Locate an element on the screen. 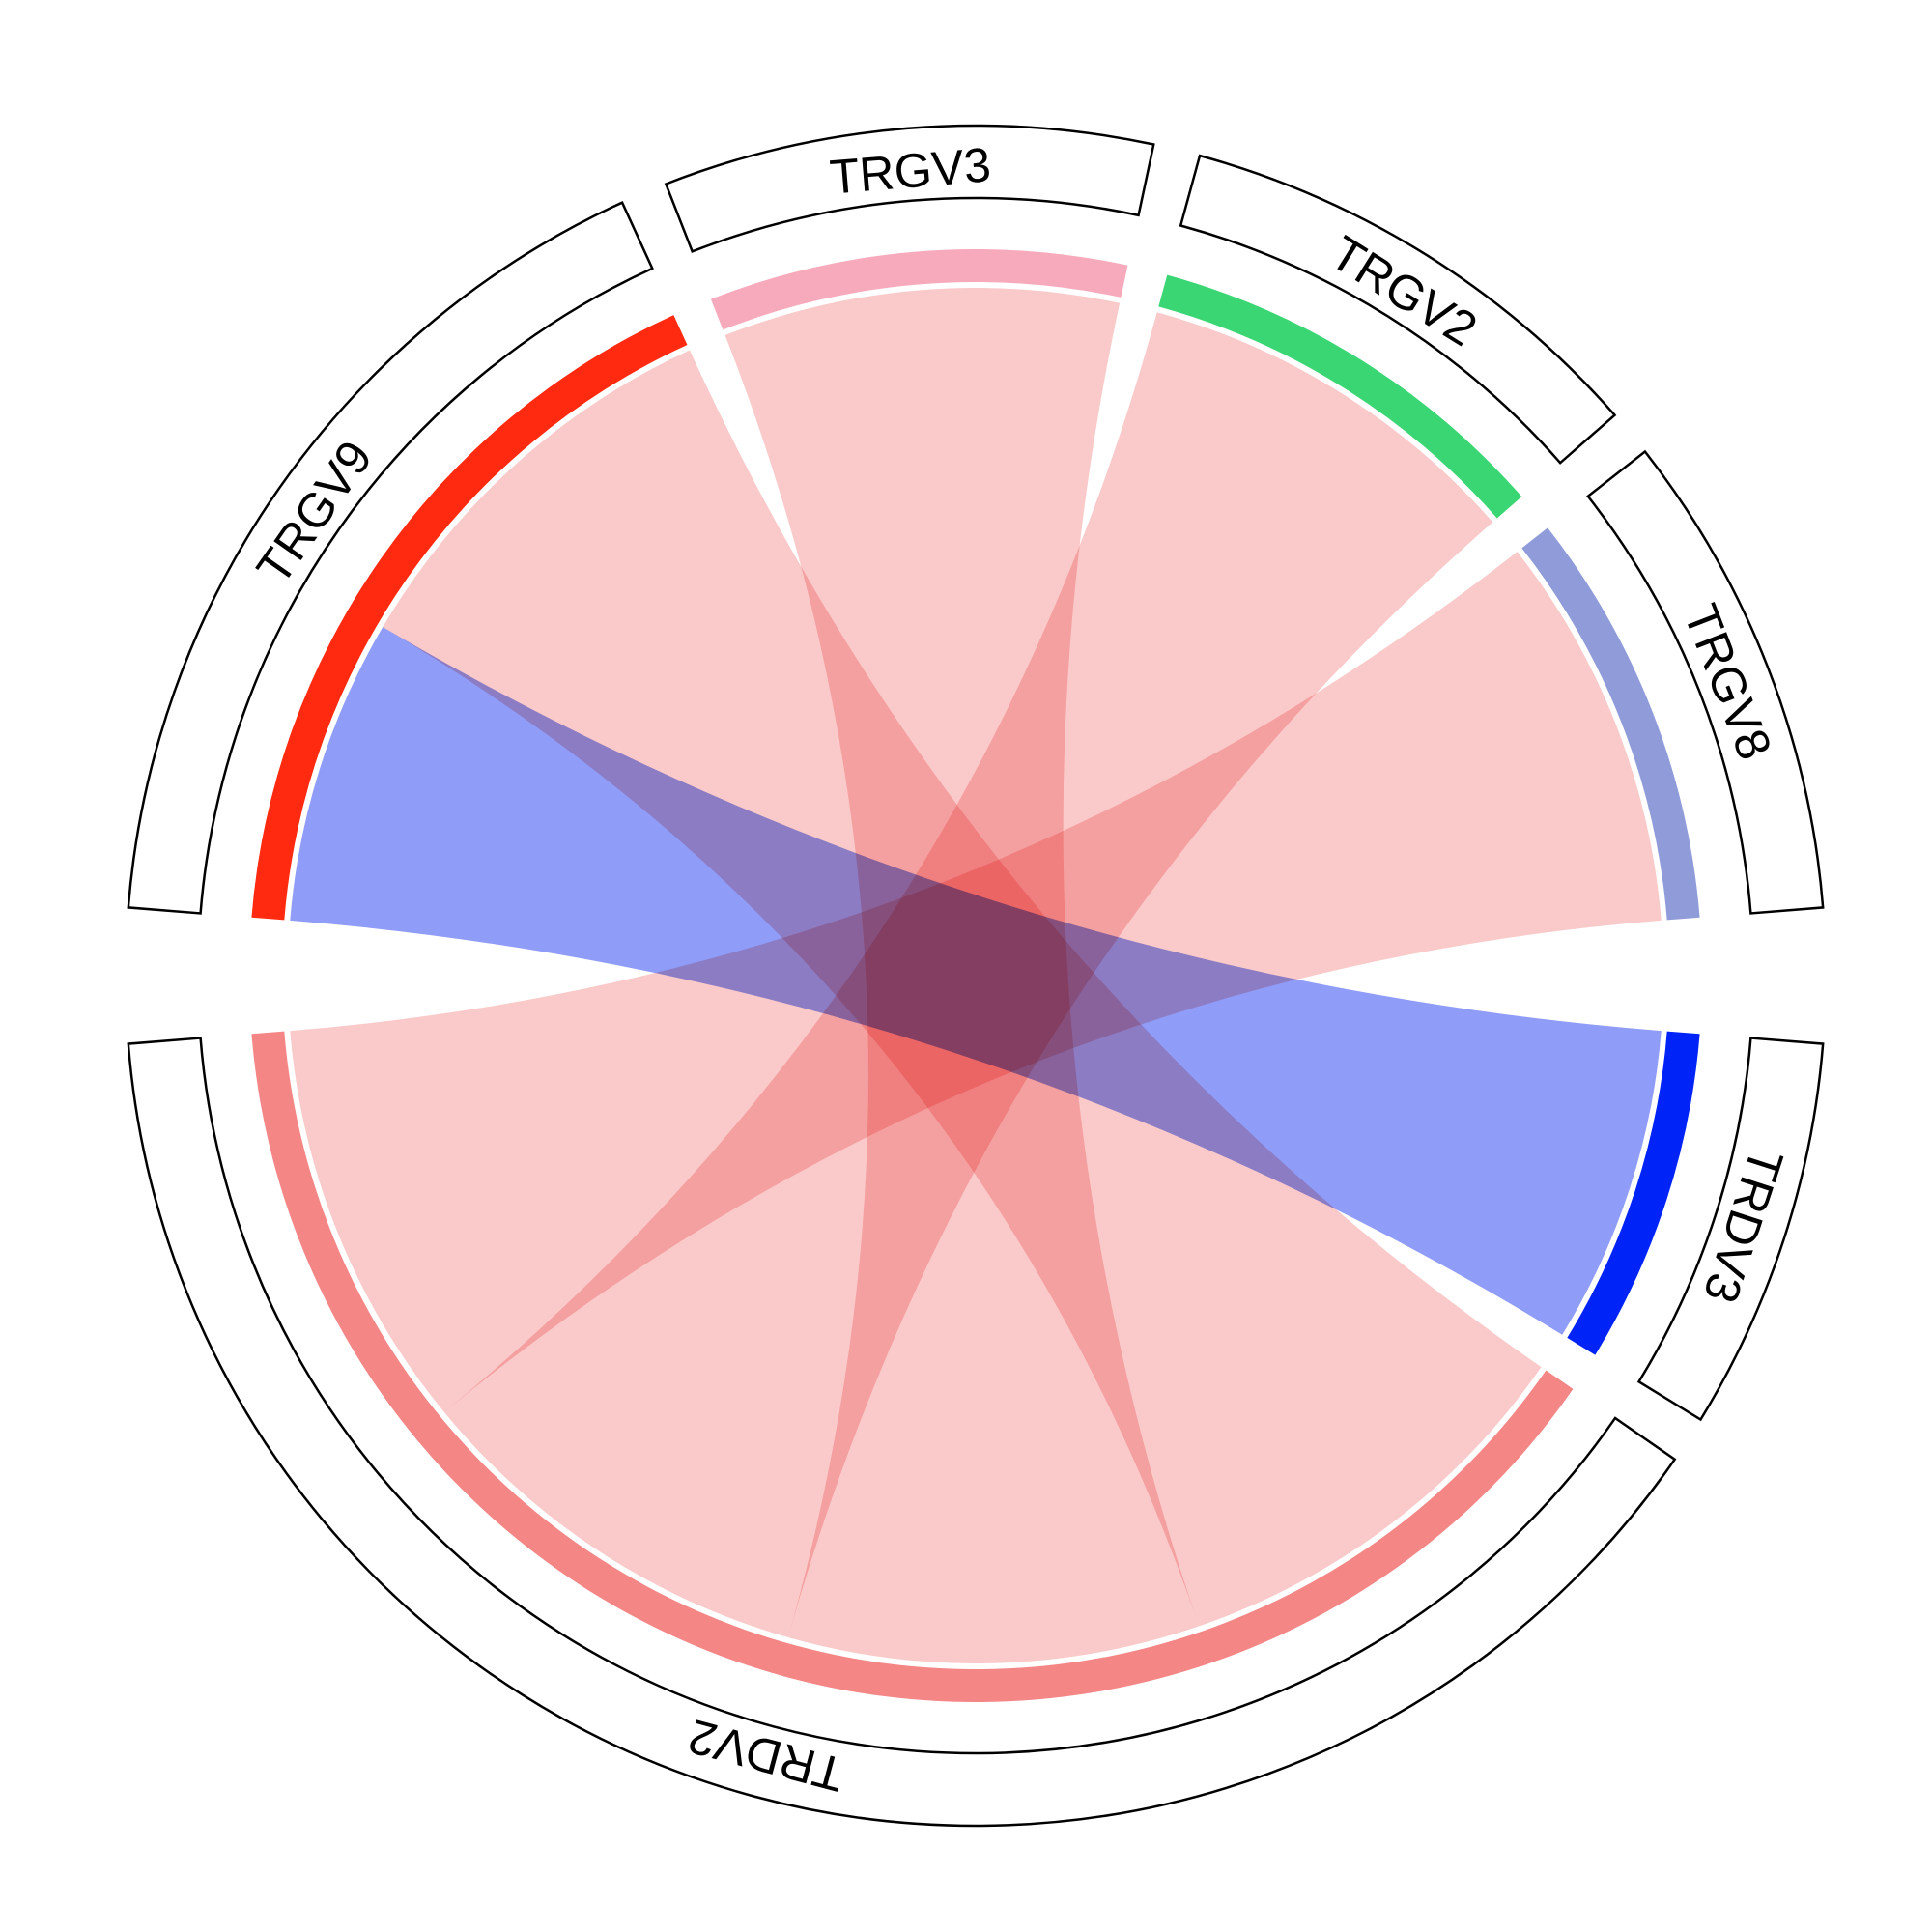 The height and width of the screenshot is (1932, 1932). sector-frame-trdv3 is located at coordinates (1730, 1229).